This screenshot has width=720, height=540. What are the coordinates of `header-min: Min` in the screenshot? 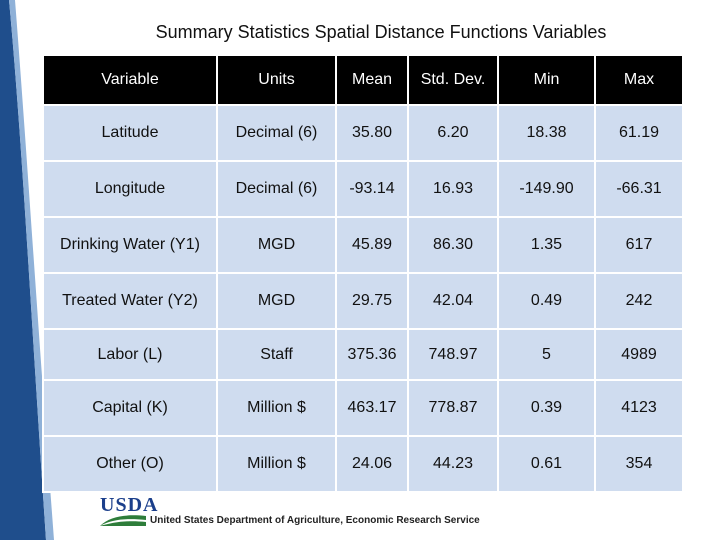 It's located at (546, 80).